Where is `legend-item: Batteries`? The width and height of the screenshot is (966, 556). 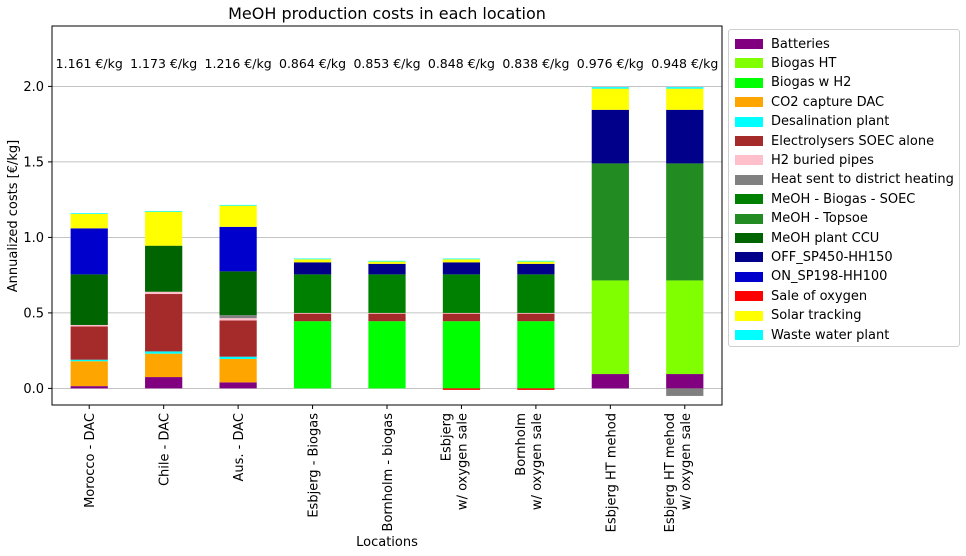
legend-item: Batteries is located at coordinates (782, 44).